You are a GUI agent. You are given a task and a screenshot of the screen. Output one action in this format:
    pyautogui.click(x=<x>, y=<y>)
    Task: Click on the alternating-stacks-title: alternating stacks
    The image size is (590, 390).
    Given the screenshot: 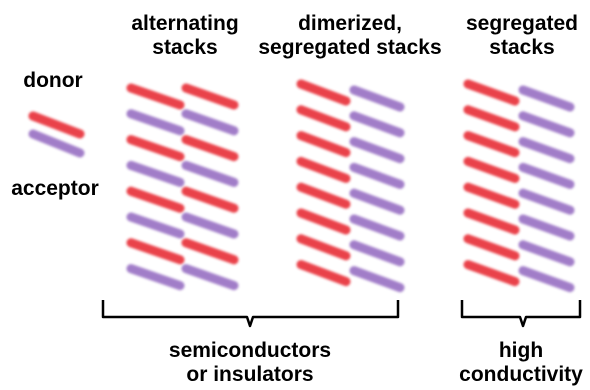 What is the action you would take?
    pyautogui.click(x=185, y=36)
    